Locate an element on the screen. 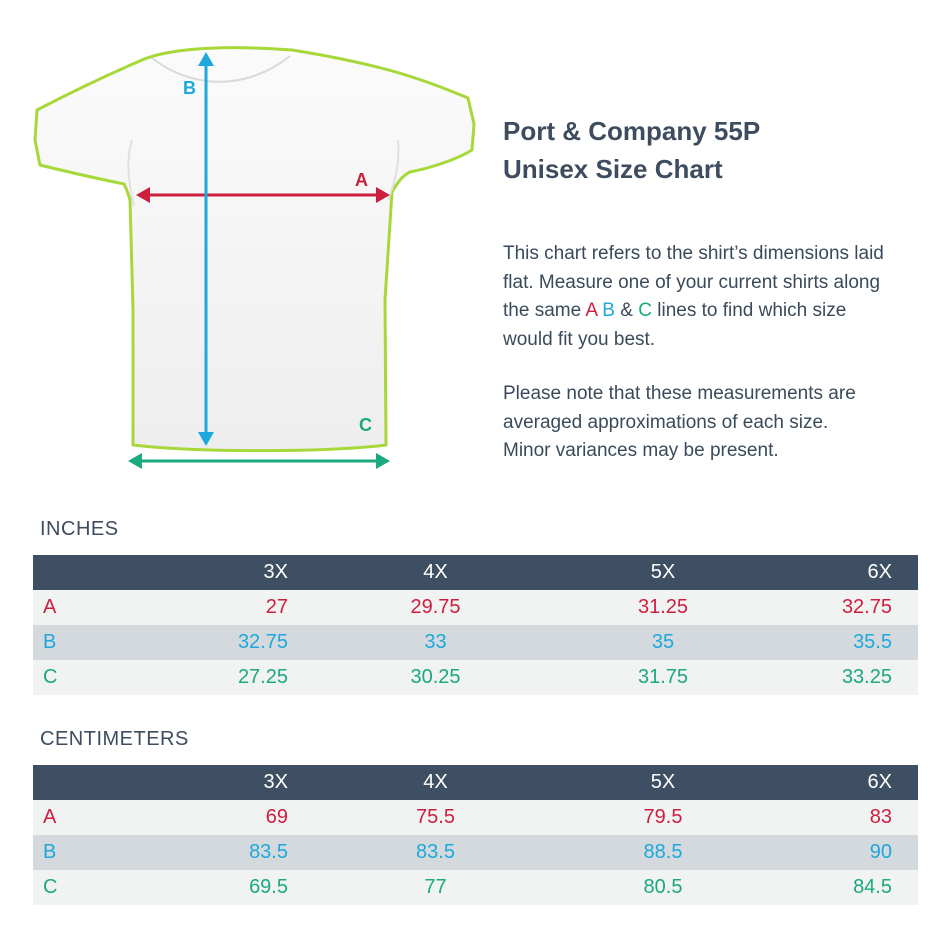 The image size is (950, 950). table-cell: 27 is located at coordinates (276, 607).